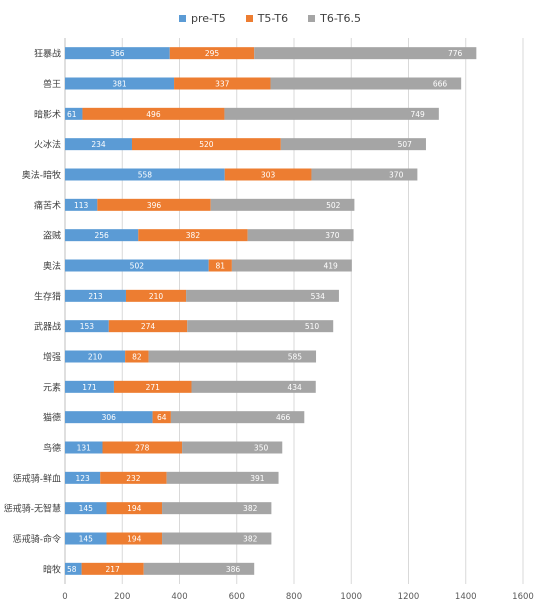 Image resolution: width=540 pixels, height=607 pixels. Describe the element at coordinates (466, 597) in the screenshot. I see `x-tick-label: 1400` at that location.